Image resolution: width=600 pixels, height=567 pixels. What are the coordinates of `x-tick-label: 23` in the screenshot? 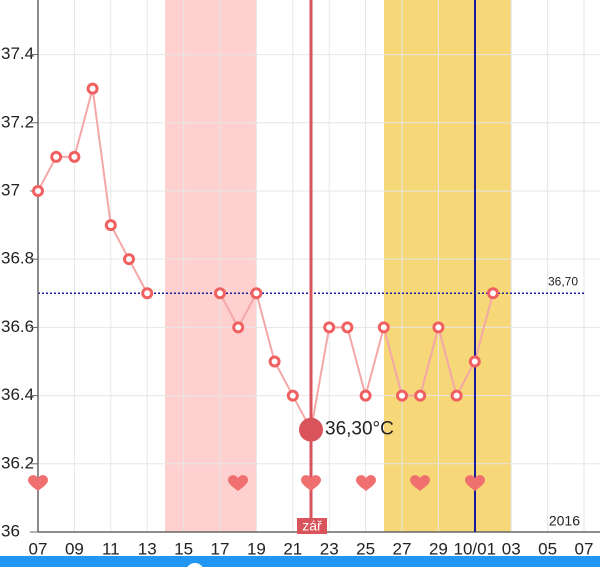 It's located at (329, 548).